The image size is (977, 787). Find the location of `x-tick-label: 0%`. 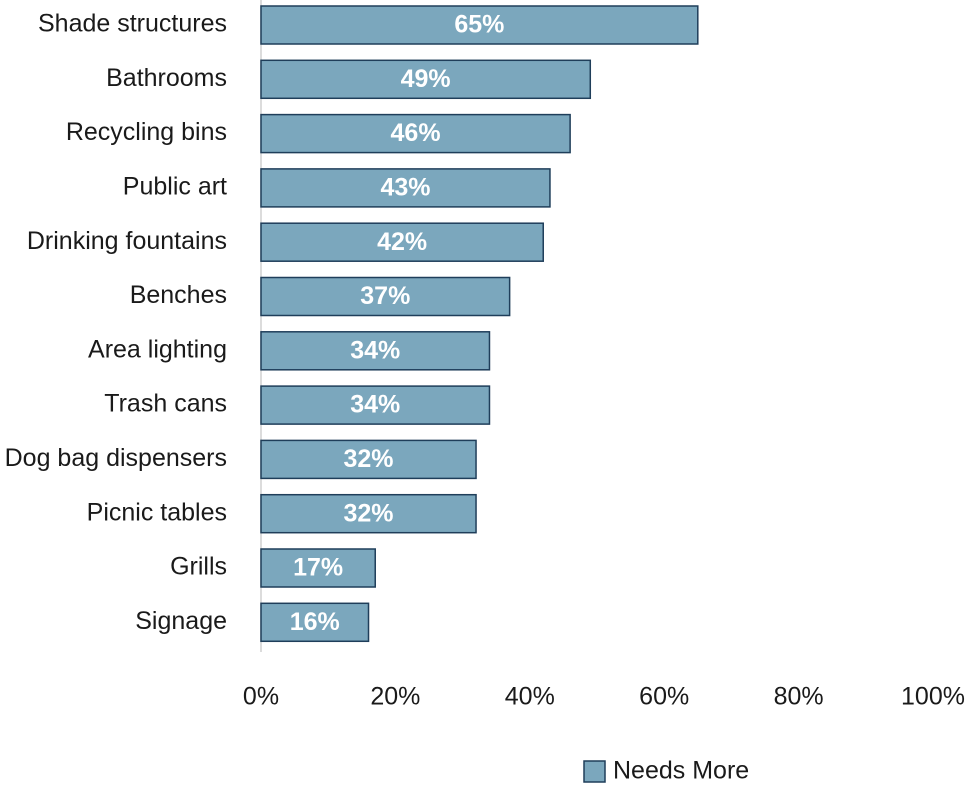

x-tick-label: 0% is located at coordinates (261, 697).